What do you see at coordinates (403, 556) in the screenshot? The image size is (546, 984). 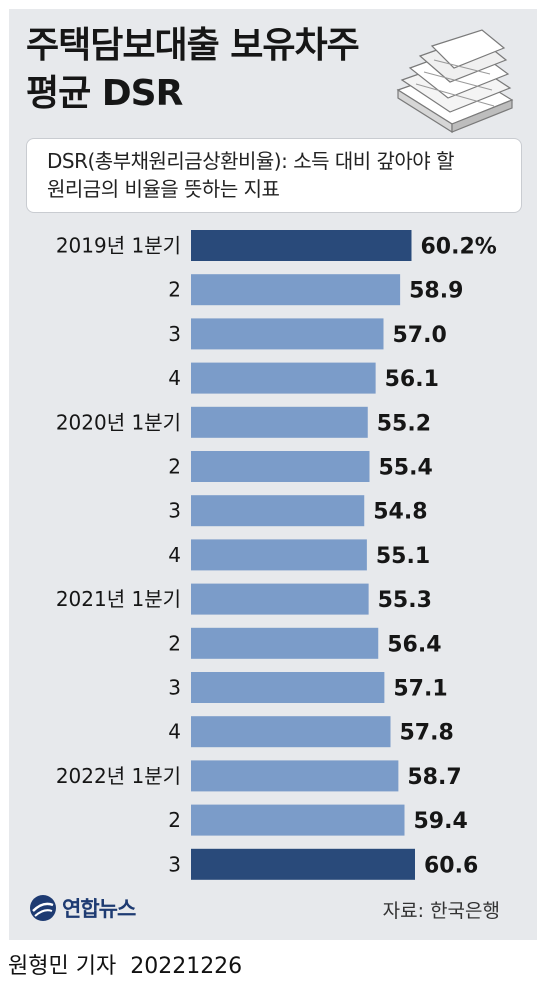 I see `value-label: 55.1` at bounding box center [403, 556].